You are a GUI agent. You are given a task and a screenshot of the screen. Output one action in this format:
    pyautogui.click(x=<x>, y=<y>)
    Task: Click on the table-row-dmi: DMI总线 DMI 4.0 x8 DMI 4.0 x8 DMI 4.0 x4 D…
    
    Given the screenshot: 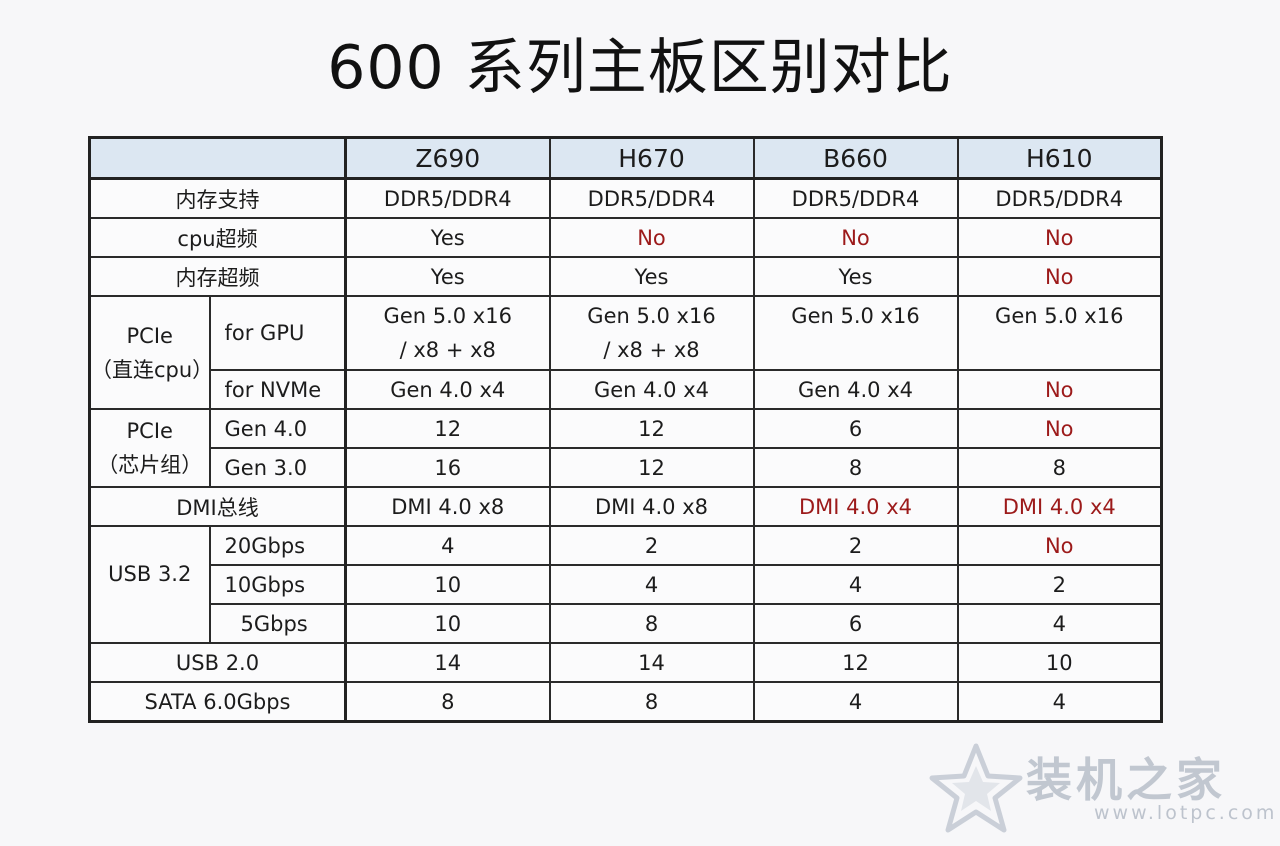 What is the action you would take?
    pyautogui.click(x=625, y=506)
    